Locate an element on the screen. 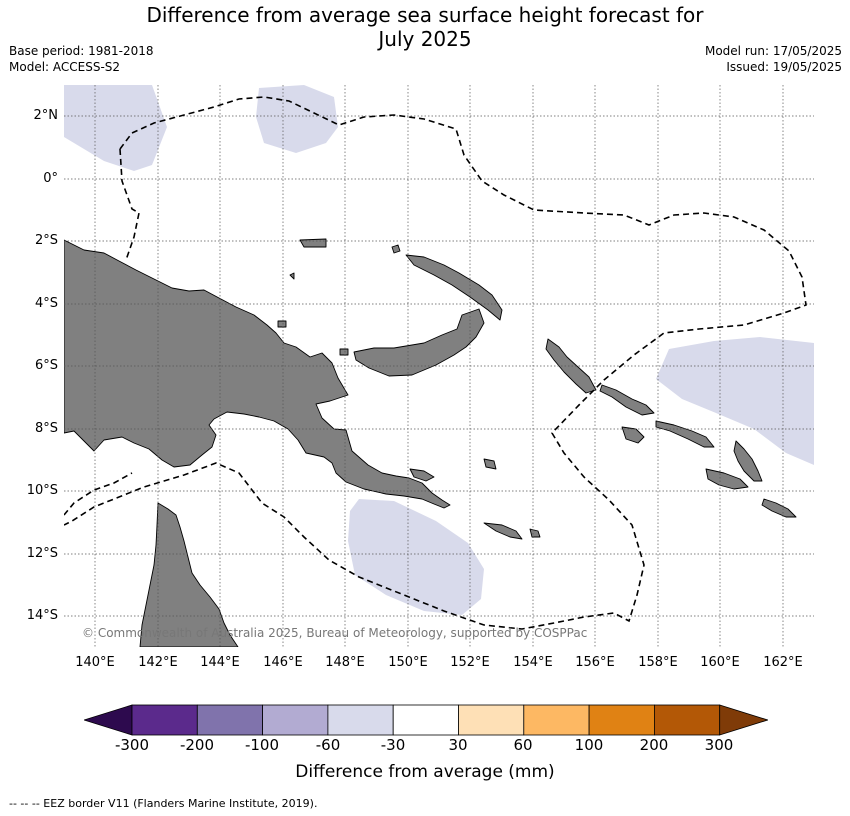 Image resolution: width=850 pixels, height=816 pixels. lat-tick-label: 14°S is located at coordinates (42, 615).